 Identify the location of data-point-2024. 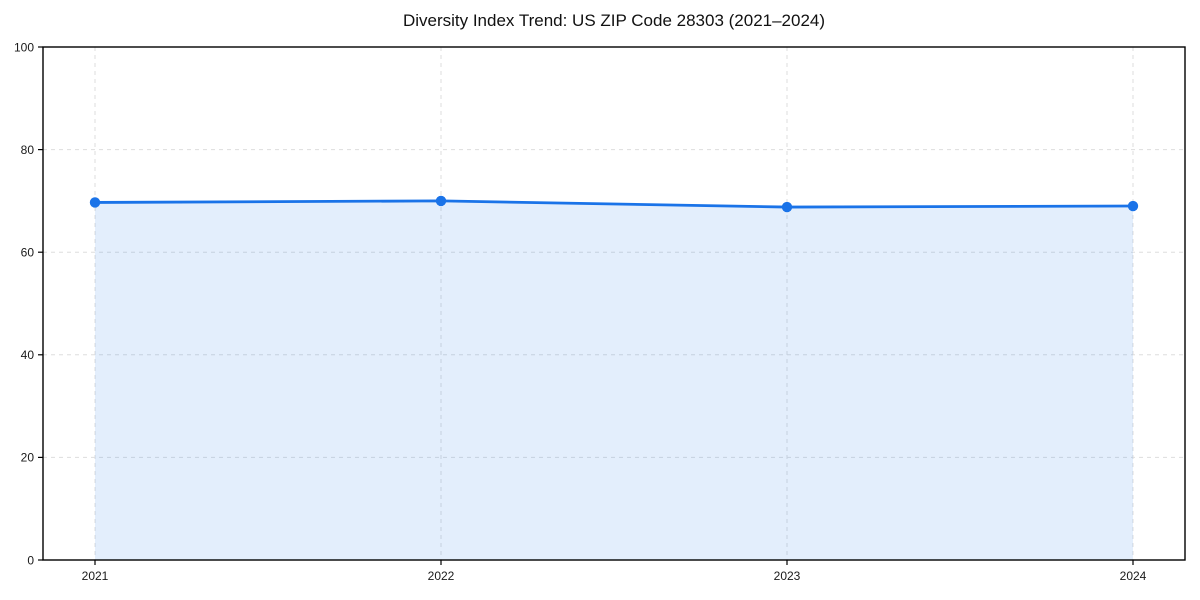
(1133, 206).